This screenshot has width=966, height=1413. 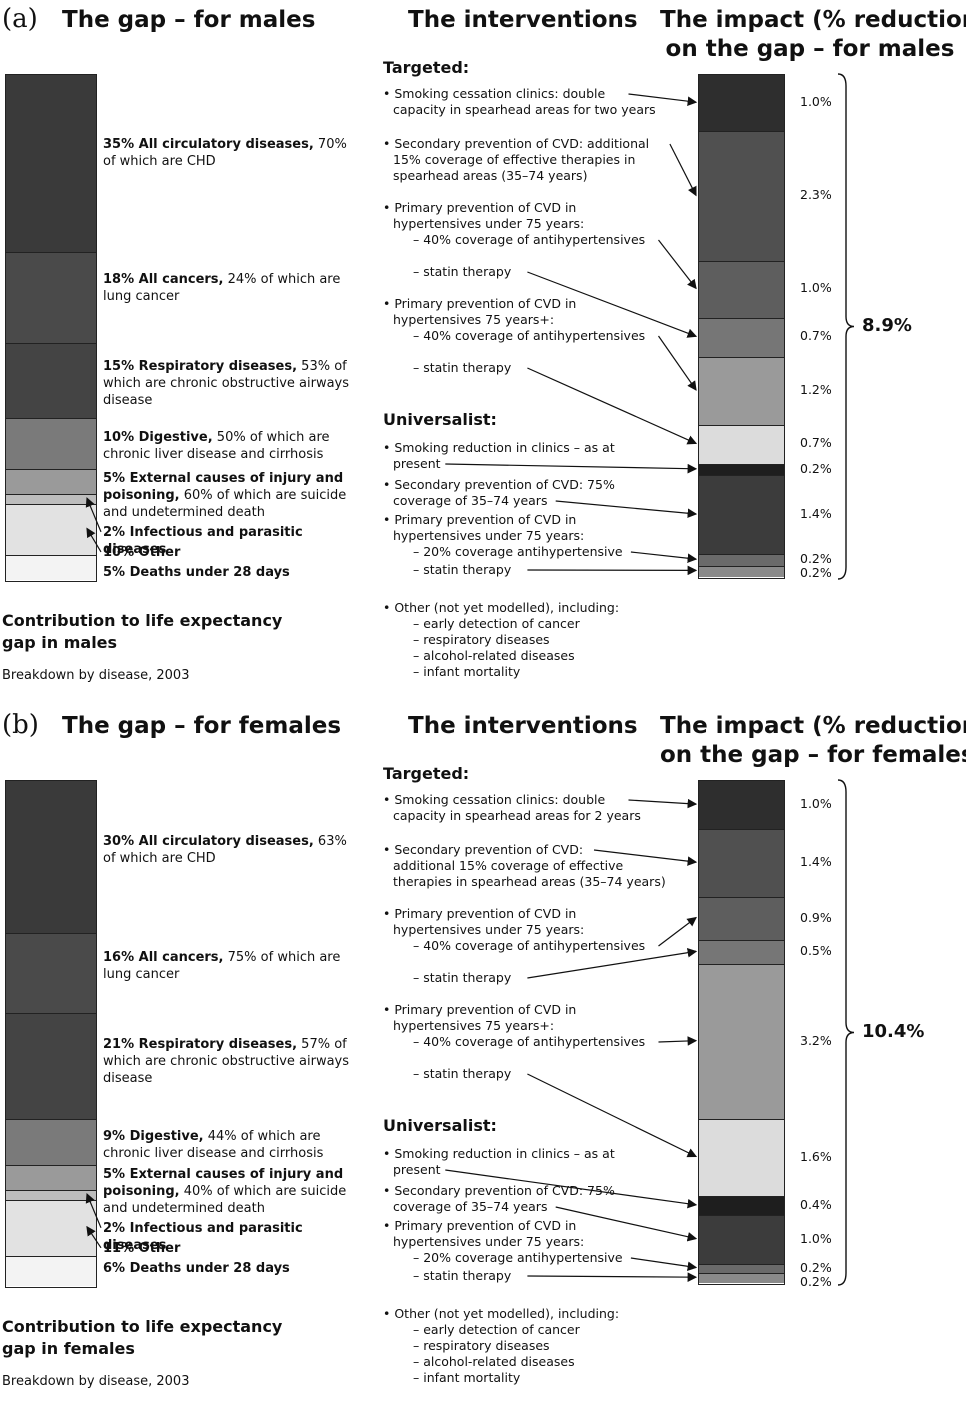 What do you see at coordinates (163, 279) in the screenshot?
I see `disease-label-head: 18% All cancers,` at bounding box center [163, 279].